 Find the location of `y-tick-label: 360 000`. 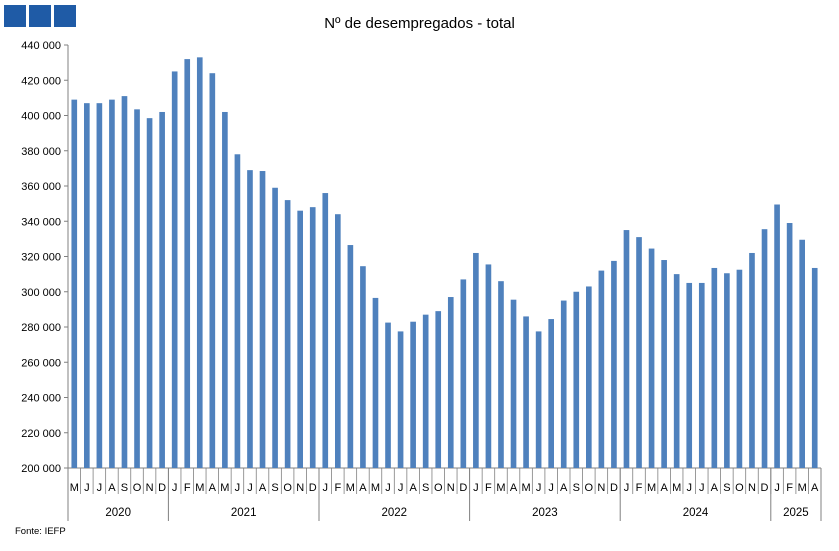

y-tick-label: 360 000 is located at coordinates (41, 187).